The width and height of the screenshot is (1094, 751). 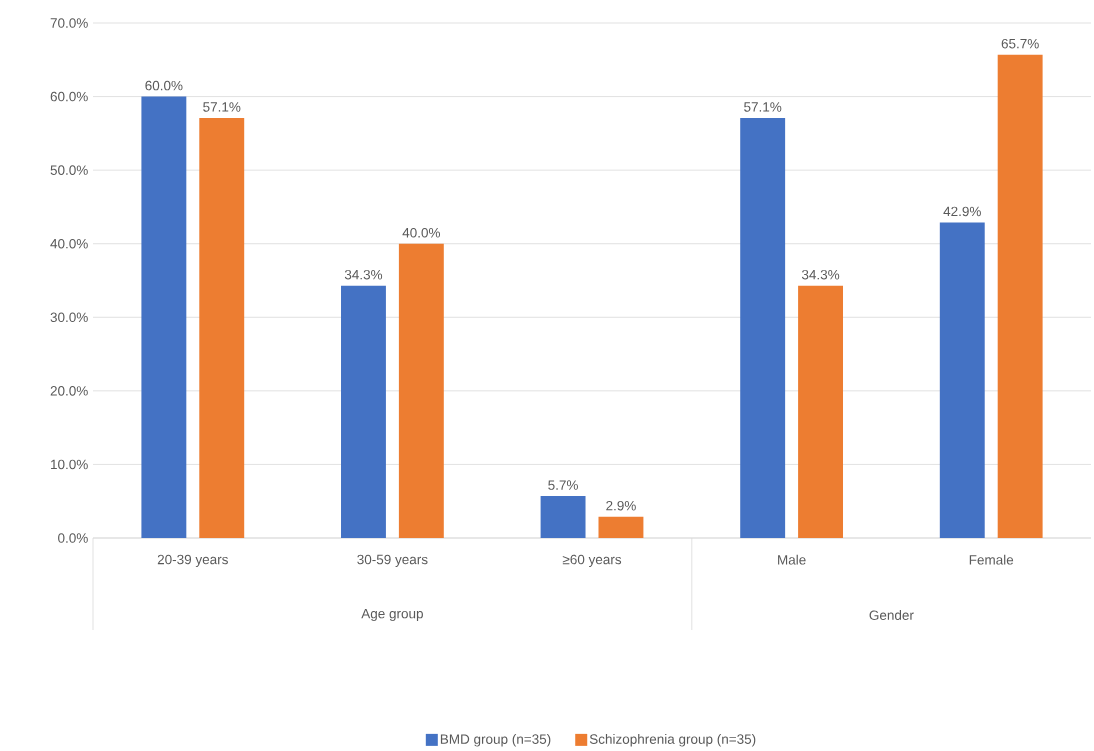 What do you see at coordinates (991, 559) in the screenshot?
I see `x-tick-label: Female` at bounding box center [991, 559].